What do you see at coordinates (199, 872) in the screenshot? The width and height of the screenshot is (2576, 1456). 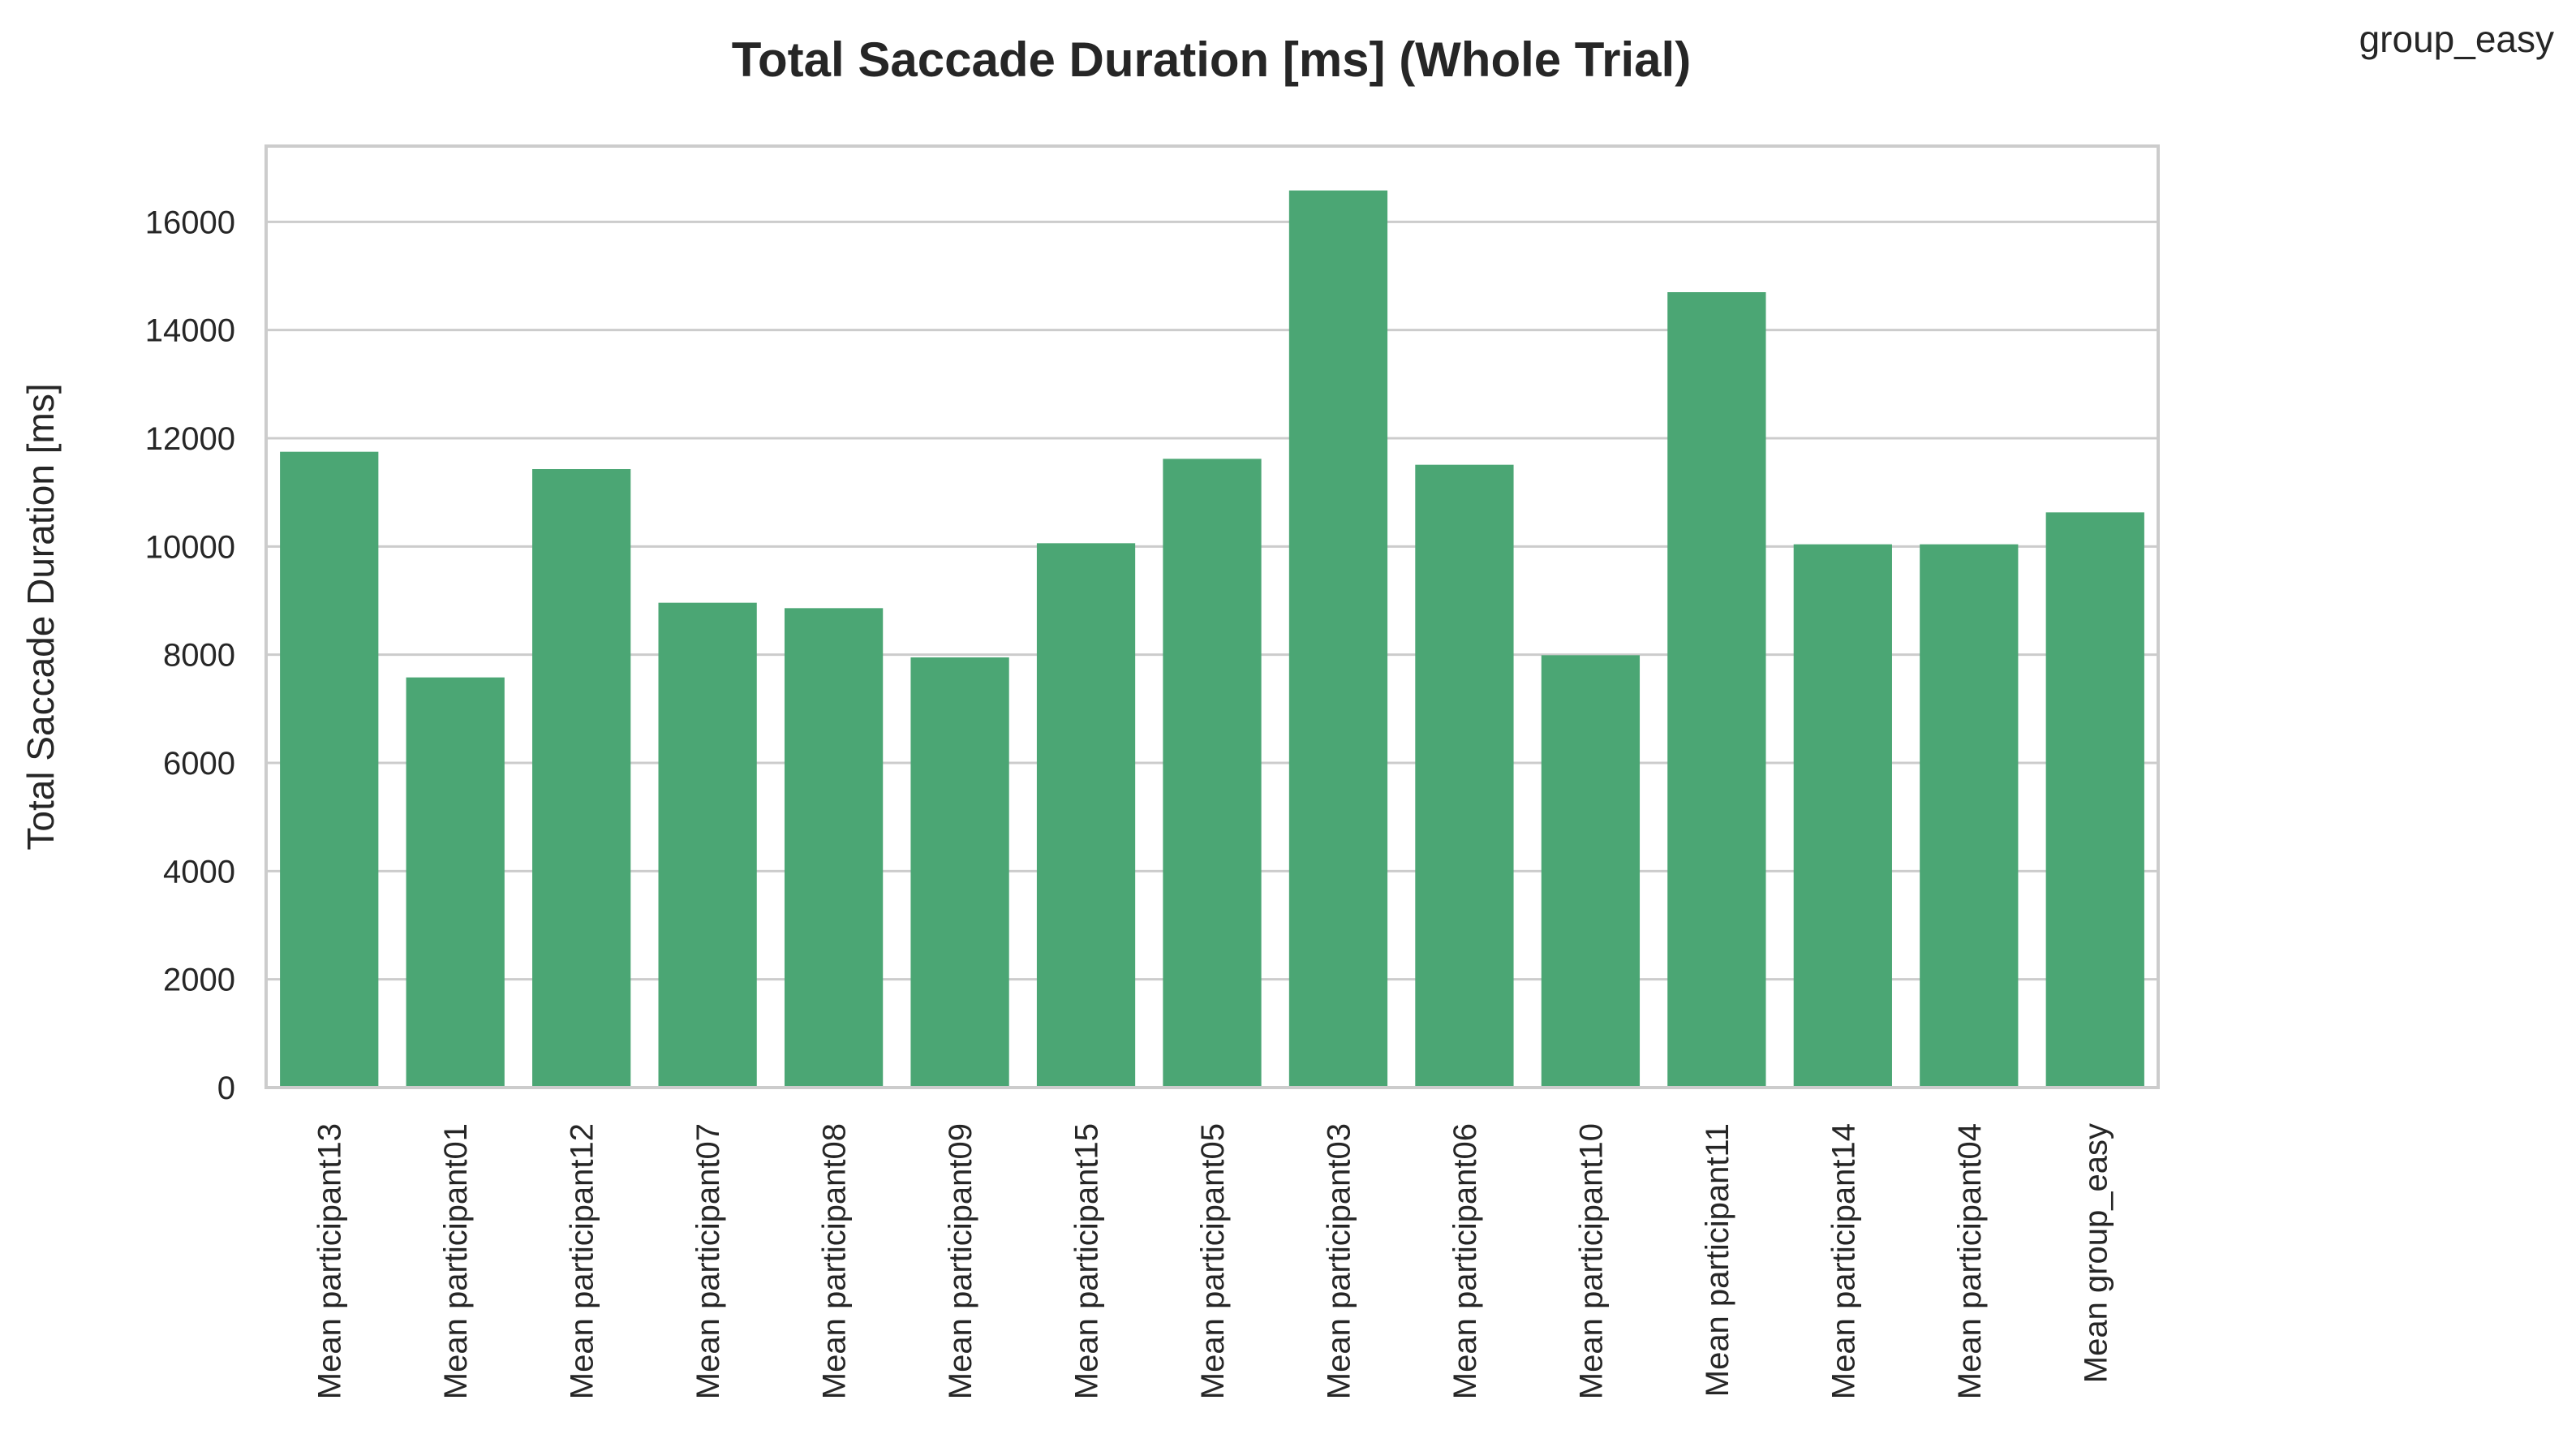 I see `y-tick-label: 4000` at bounding box center [199, 872].